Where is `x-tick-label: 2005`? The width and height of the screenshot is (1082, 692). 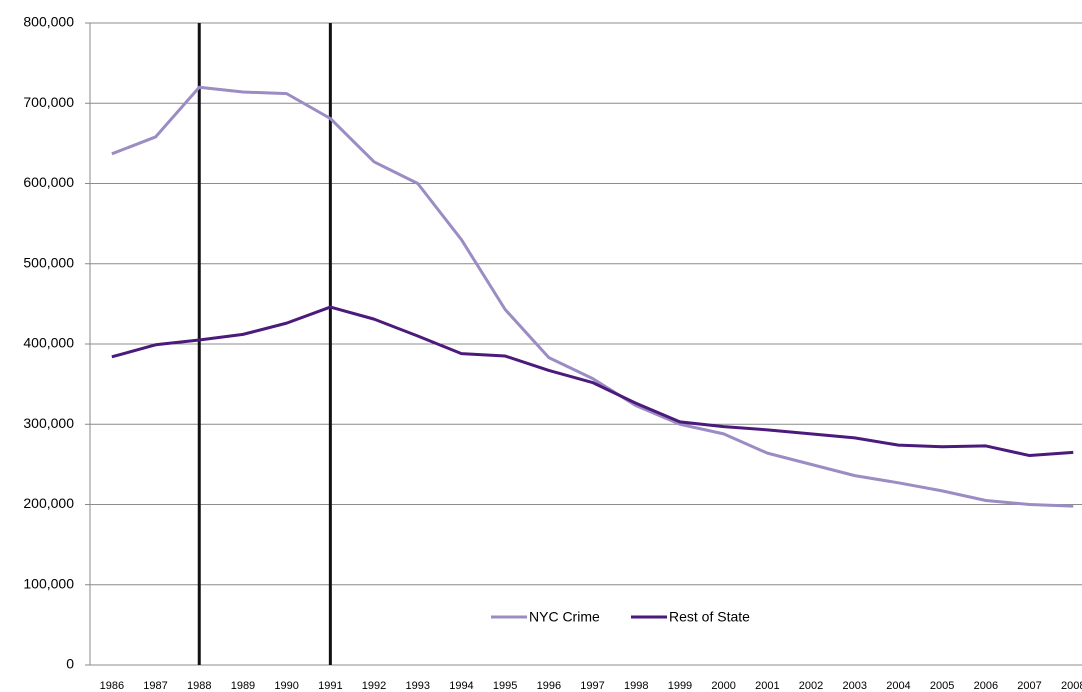
x-tick-label: 2005 is located at coordinates (942, 686).